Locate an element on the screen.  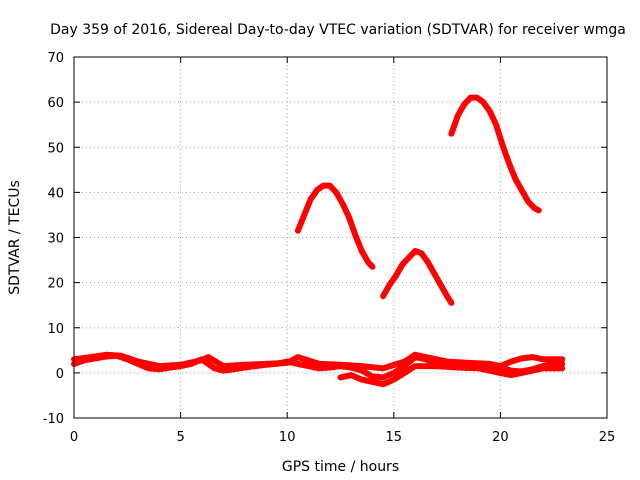
x-tick-label: 15 is located at coordinates (394, 437).